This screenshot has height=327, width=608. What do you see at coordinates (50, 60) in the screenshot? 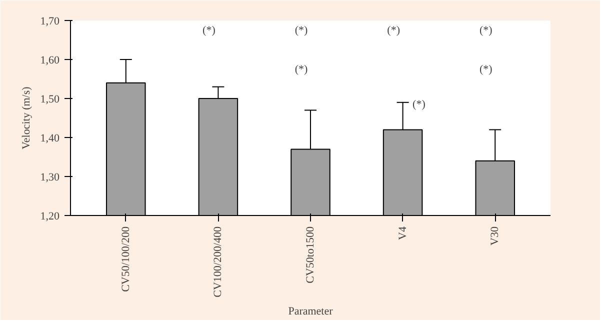
I see `y-tick-label: 1,60` at bounding box center [50, 60].